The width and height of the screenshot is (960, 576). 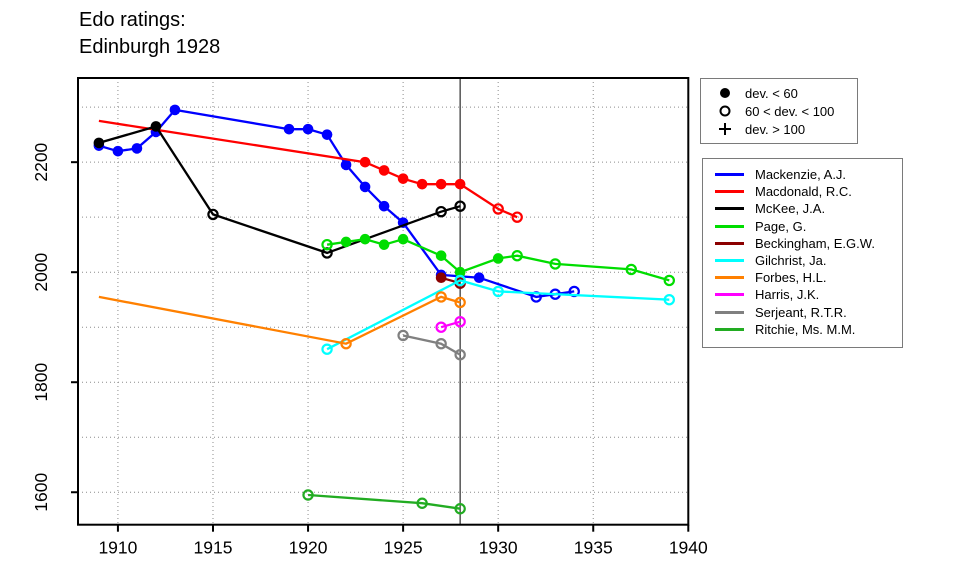 I want to click on y-axis-tick-label: 2200, so click(x=41, y=161).